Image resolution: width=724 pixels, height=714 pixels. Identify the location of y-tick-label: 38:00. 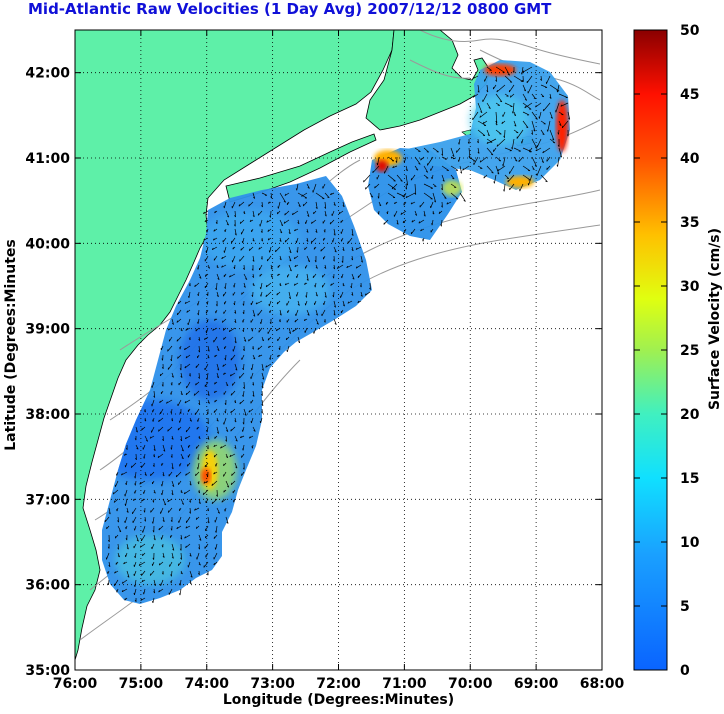
(47, 415).